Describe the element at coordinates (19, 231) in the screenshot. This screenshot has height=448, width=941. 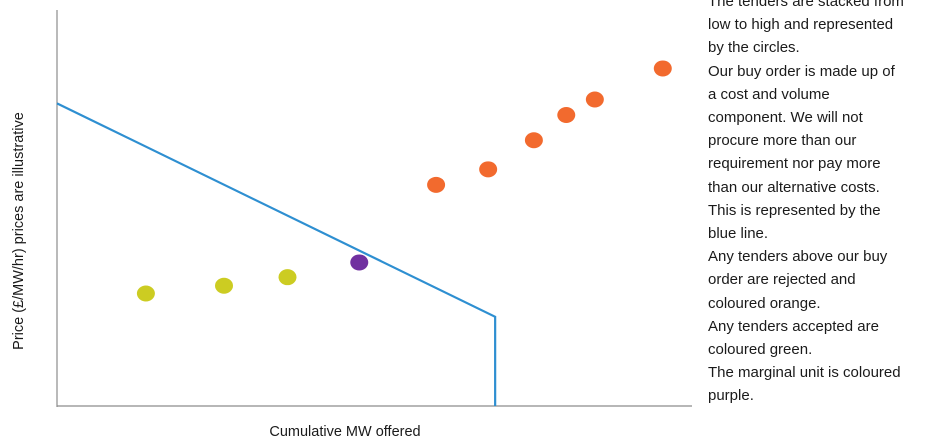
I see `y-axis-label: Price (£/MW/hr) prices are illustrative` at that location.